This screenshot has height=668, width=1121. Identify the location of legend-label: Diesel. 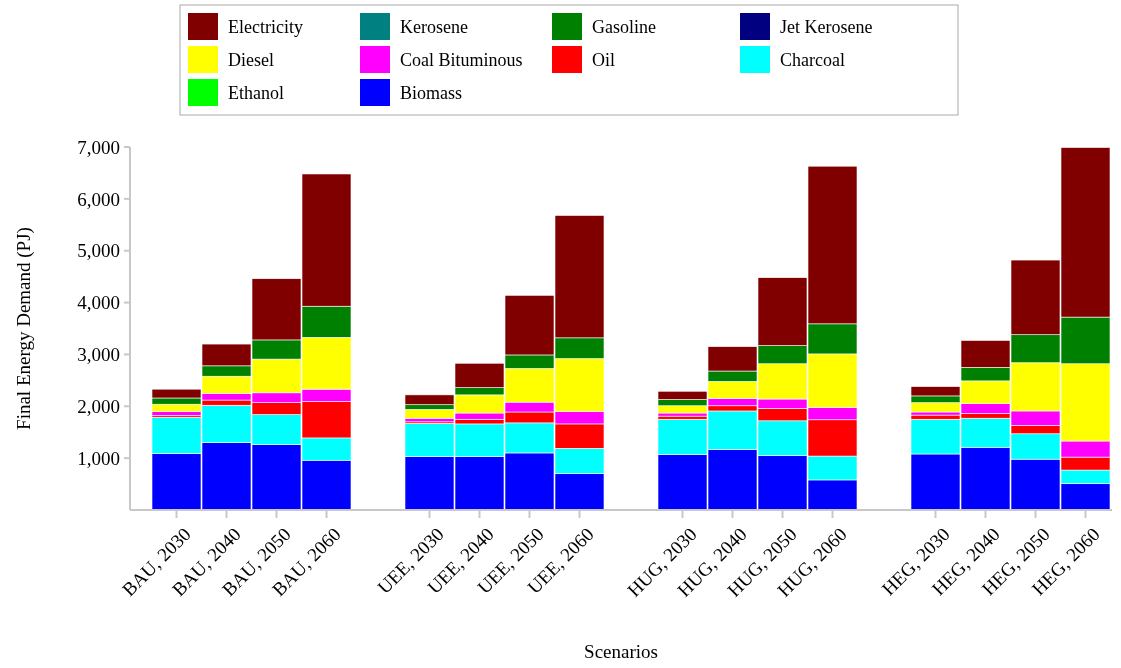
(251, 60).